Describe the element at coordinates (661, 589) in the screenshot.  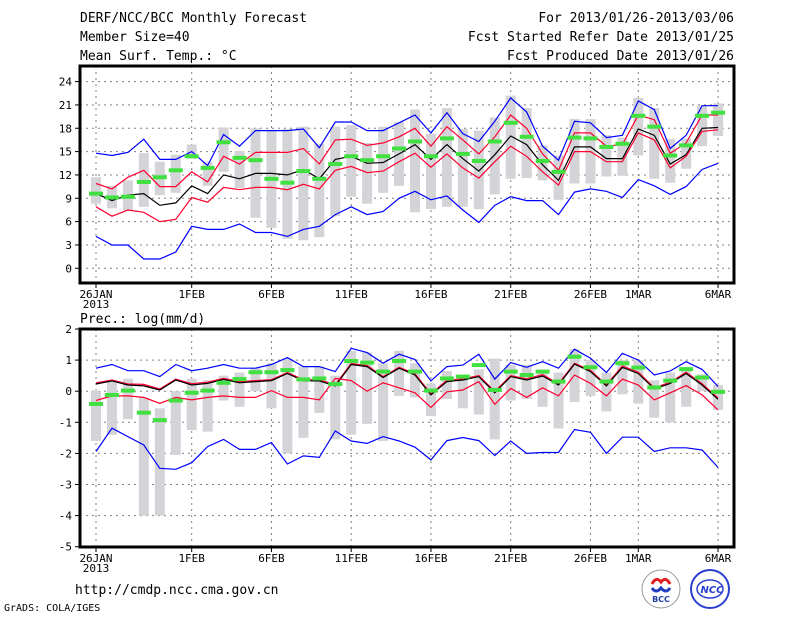
I see `bcc-logo: BCC` at that location.